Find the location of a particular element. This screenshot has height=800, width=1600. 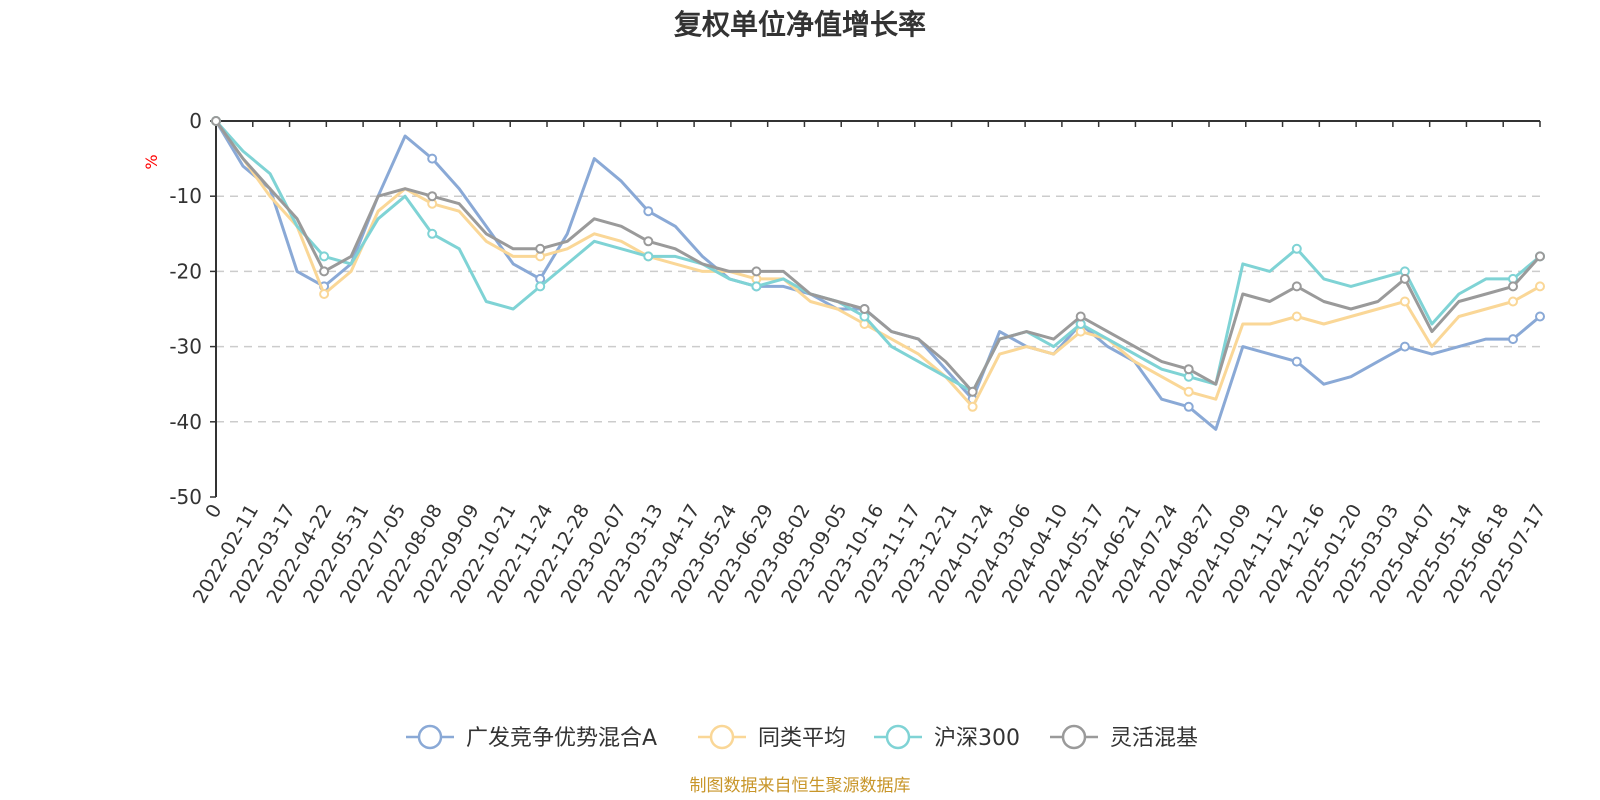

legend-label: 同类平均 is located at coordinates (802, 738).